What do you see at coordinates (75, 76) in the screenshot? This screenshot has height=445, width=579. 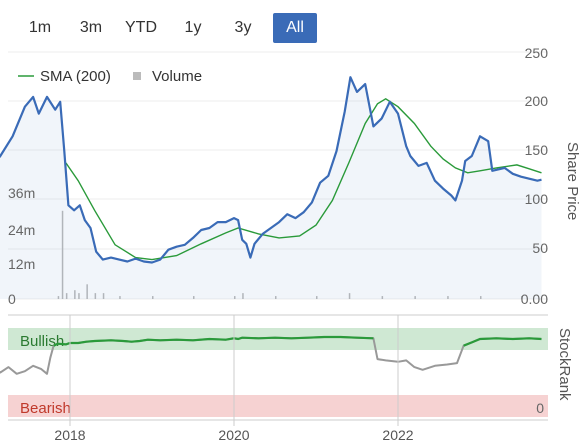 I see `sma-legend-label: SMA (200)` at bounding box center [75, 76].